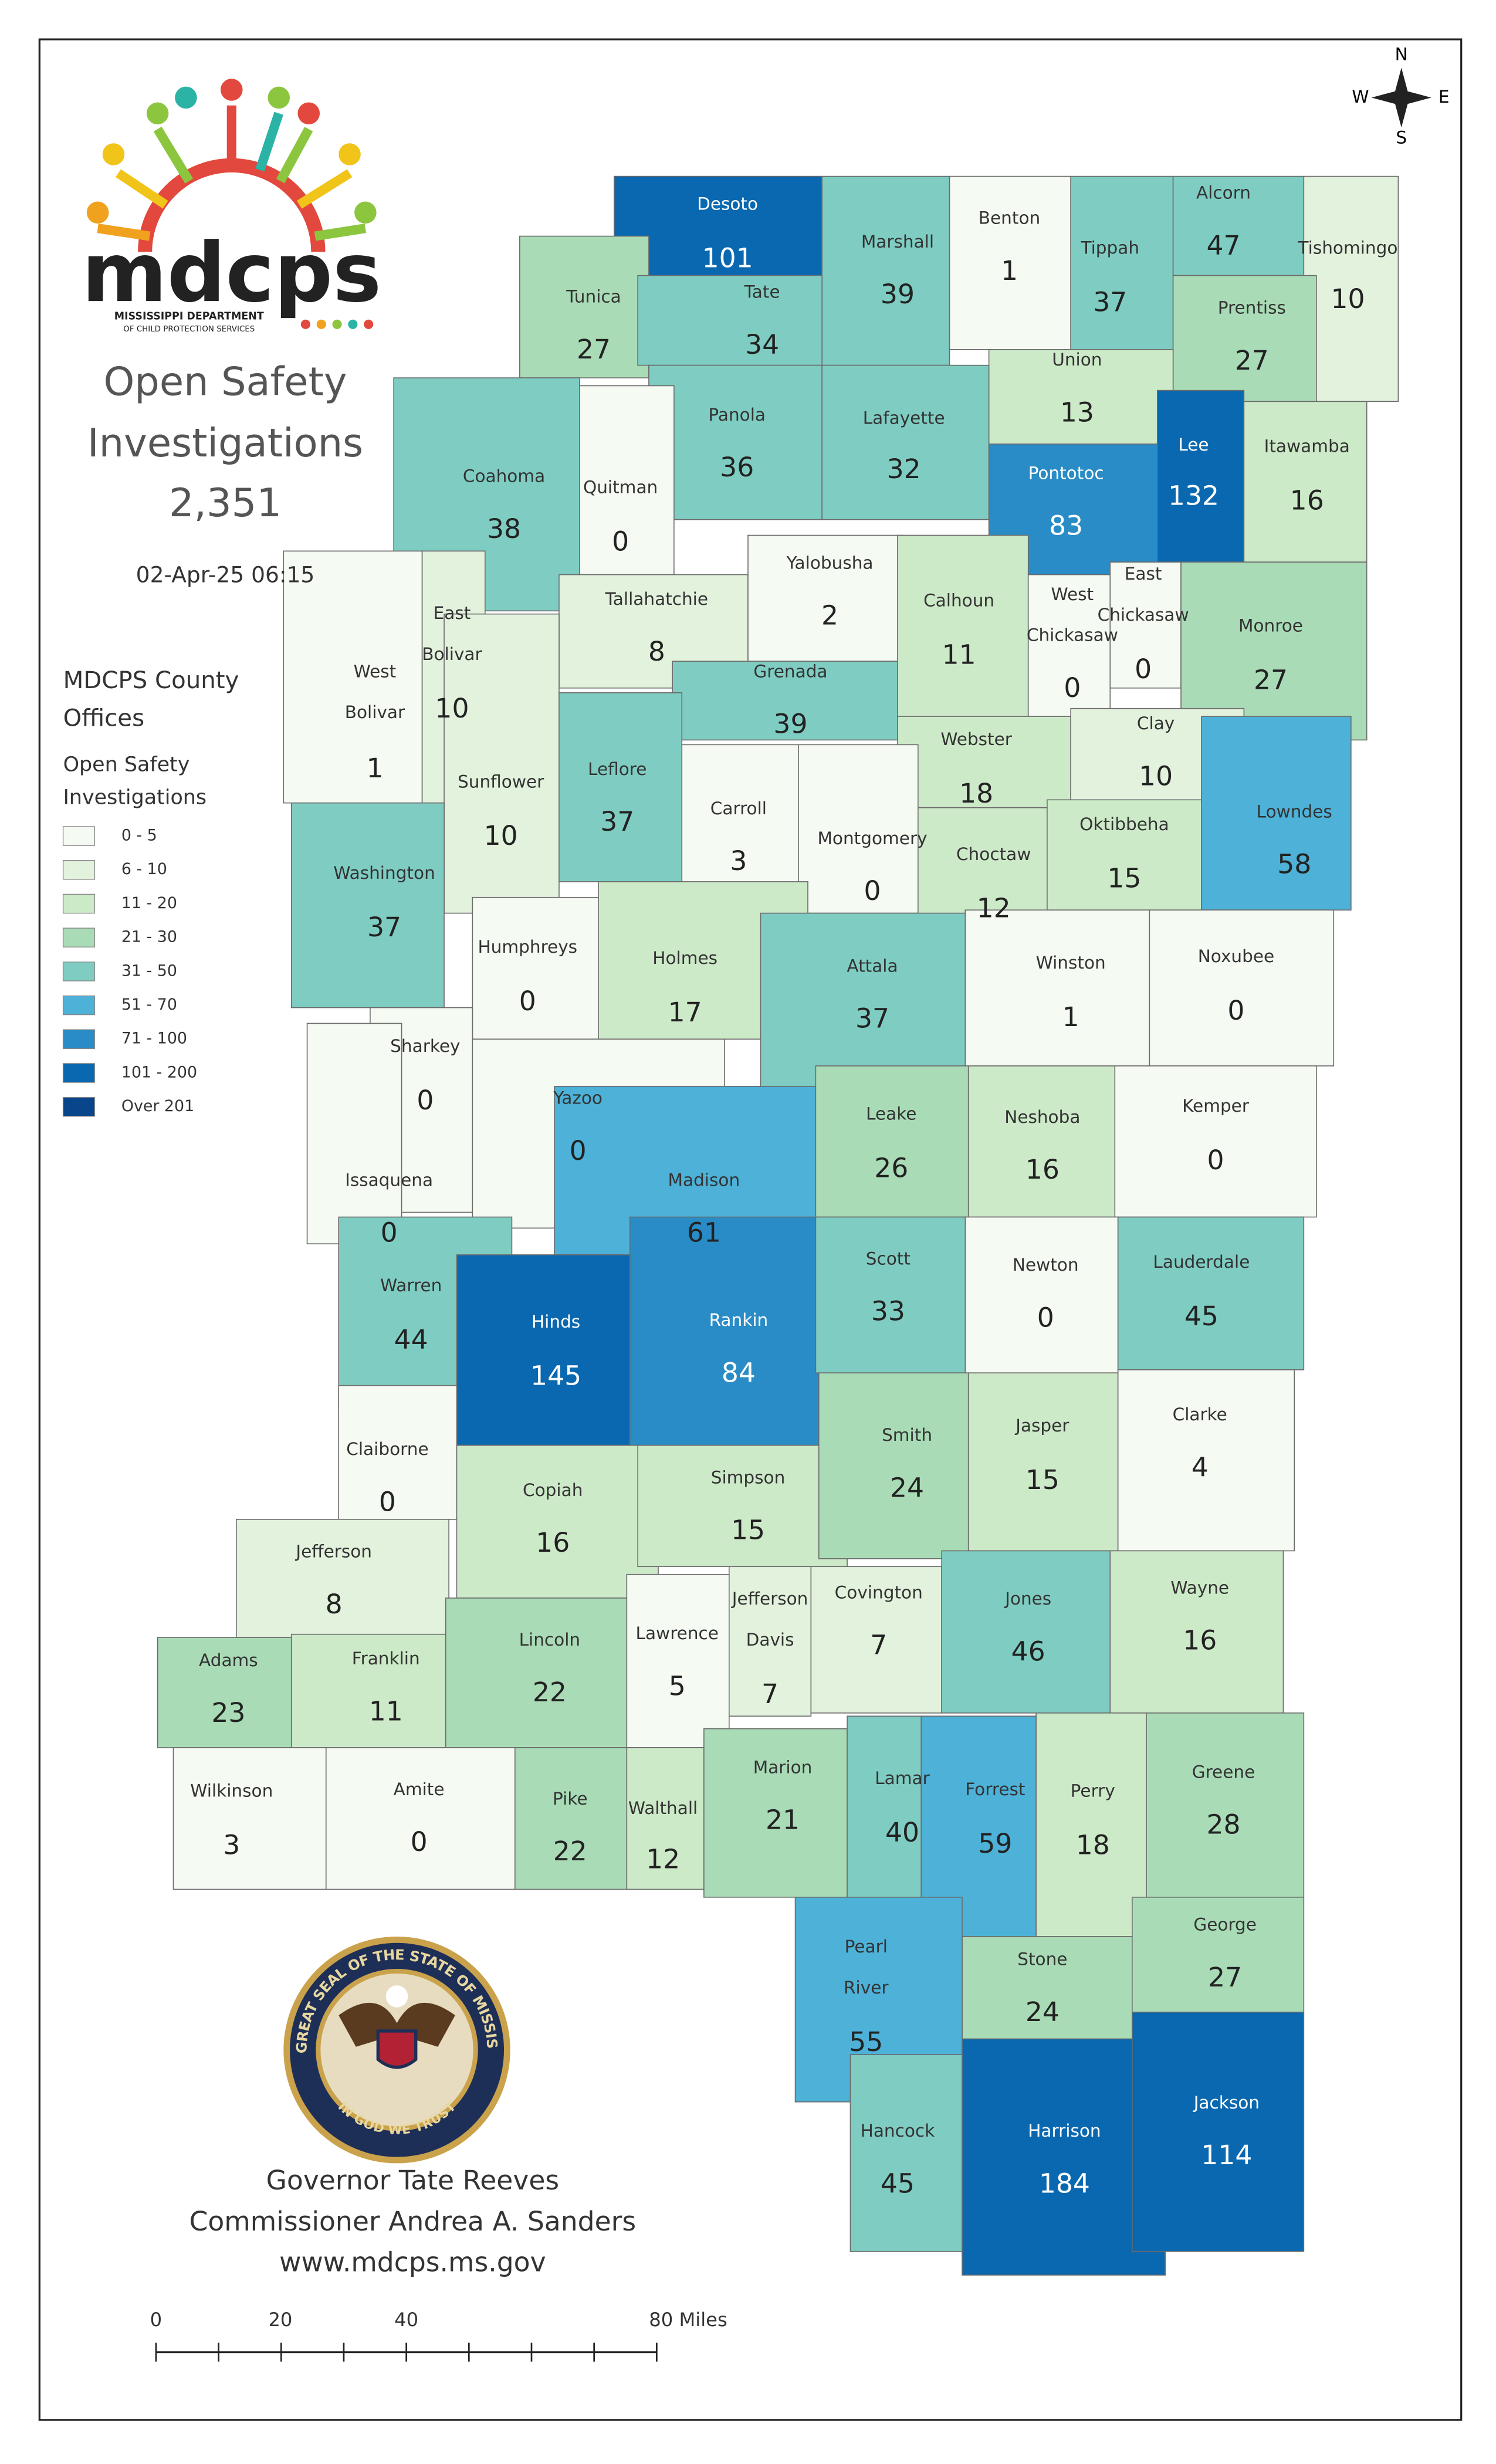 Image resolution: width=1496 pixels, height=2464 pixels. Describe the element at coordinates (1064, 2183) in the screenshot. I see `county-value: 184` at that location.